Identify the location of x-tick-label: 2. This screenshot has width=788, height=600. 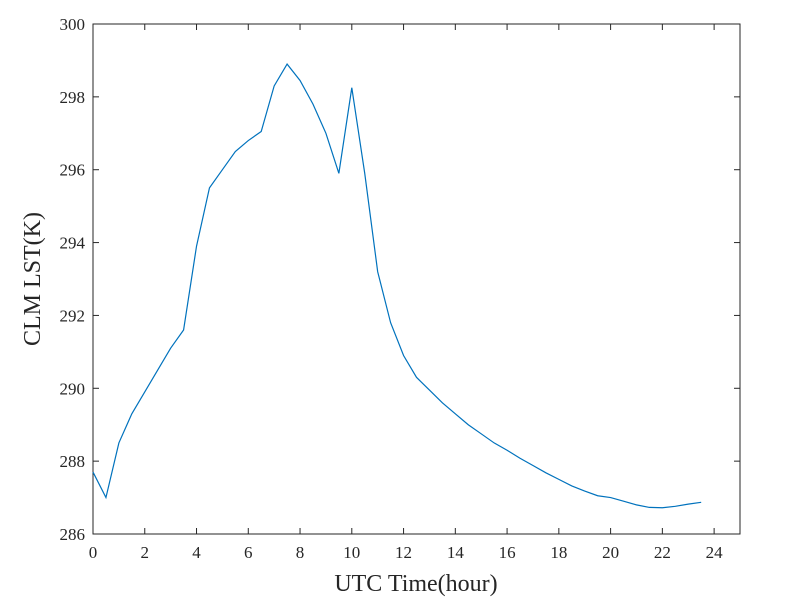
(145, 552).